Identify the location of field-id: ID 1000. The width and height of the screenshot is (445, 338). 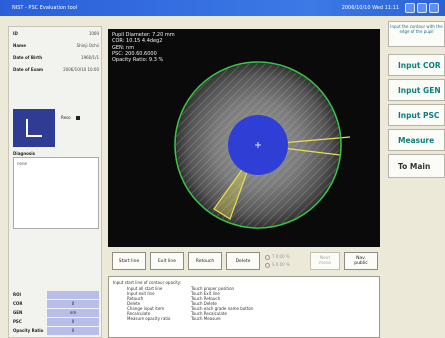
(56, 33).